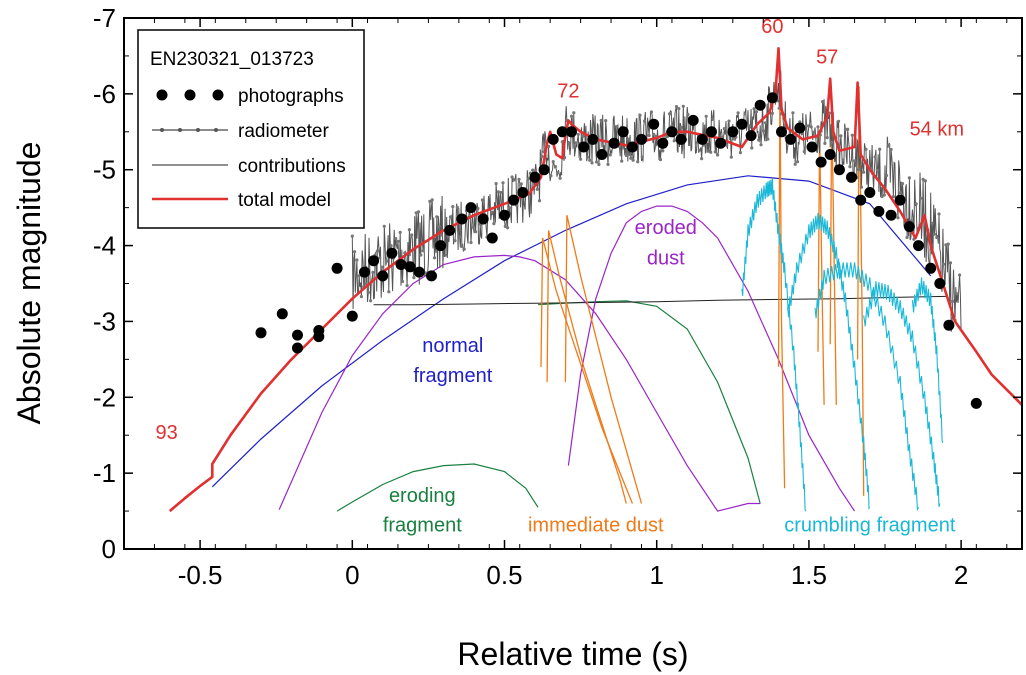 This screenshot has height=675, width=1026. I want to click on legend-radiometer-dot, so click(162, 130).